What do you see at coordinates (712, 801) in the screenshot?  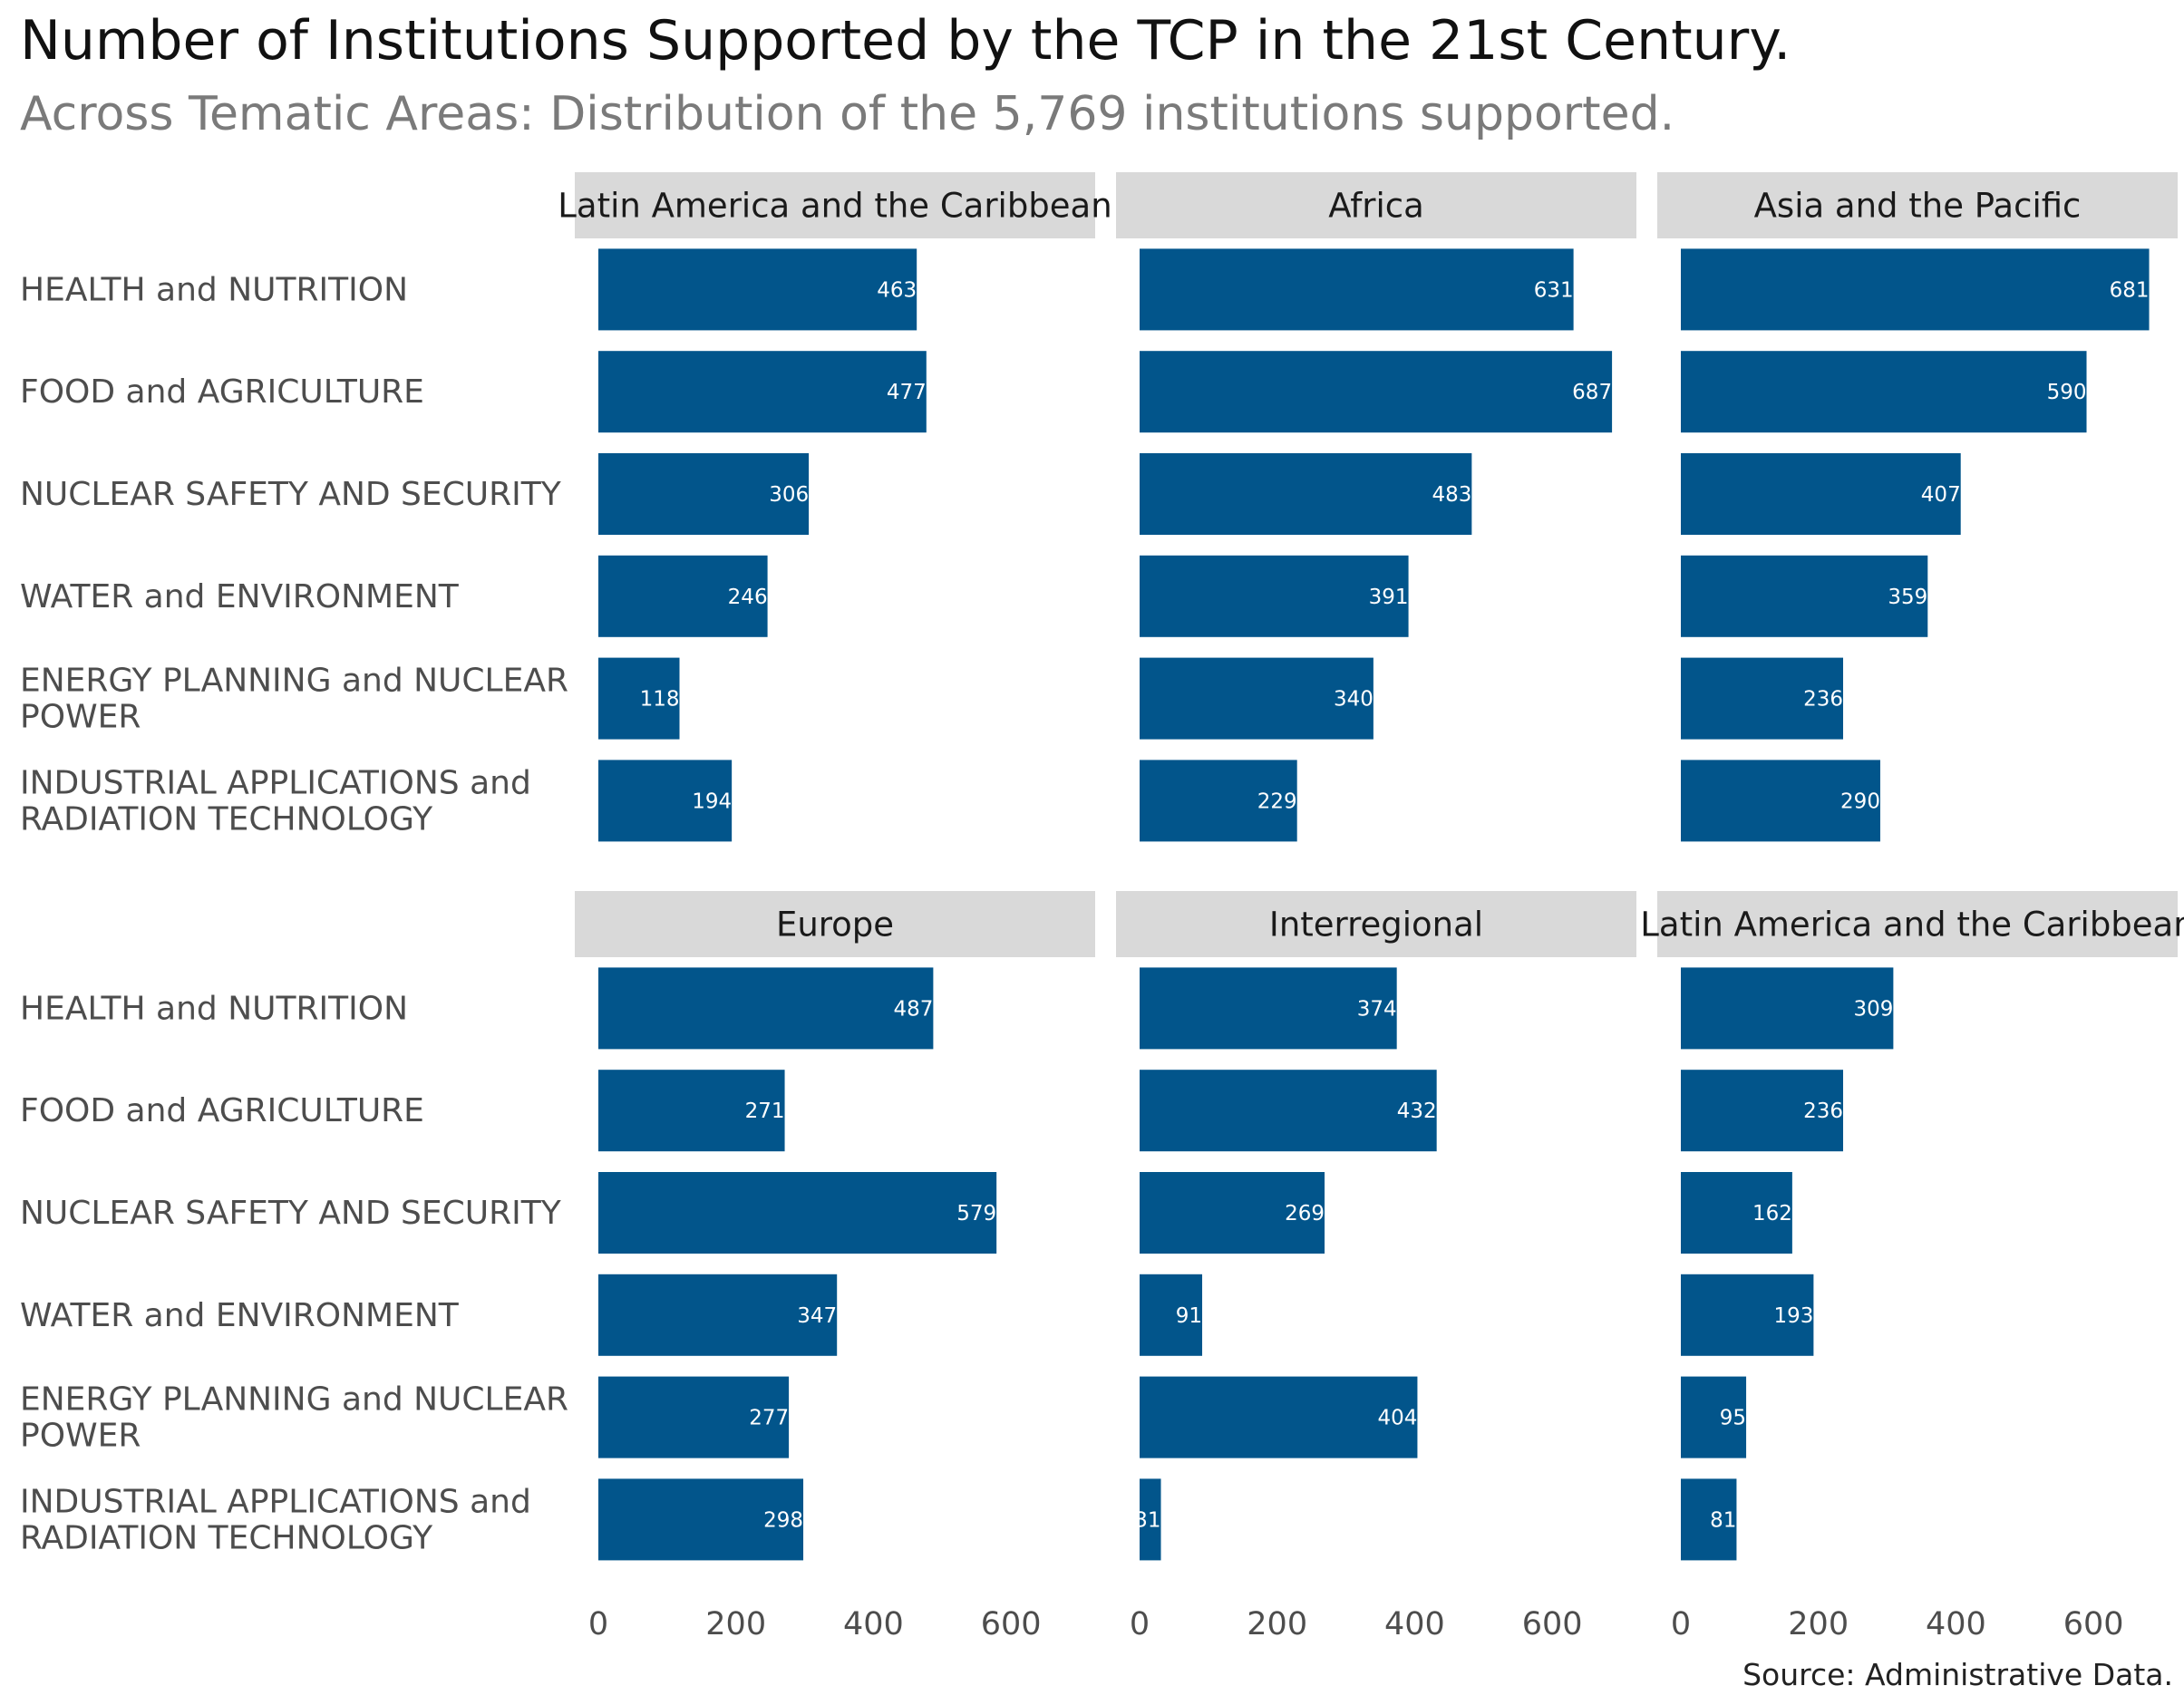 I see `bar-value-label: 194` at bounding box center [712, 801].